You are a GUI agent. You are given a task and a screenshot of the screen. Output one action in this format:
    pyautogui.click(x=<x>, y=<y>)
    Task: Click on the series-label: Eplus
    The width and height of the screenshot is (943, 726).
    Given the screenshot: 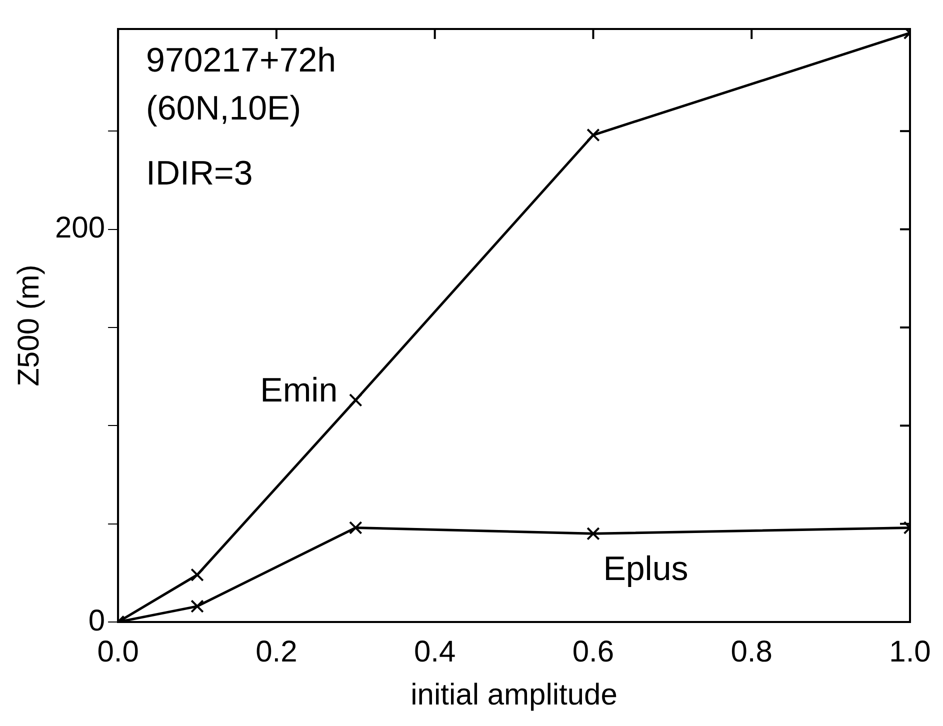 What is the action you would take?
    pyautogui.click(x=645, y=569)
    